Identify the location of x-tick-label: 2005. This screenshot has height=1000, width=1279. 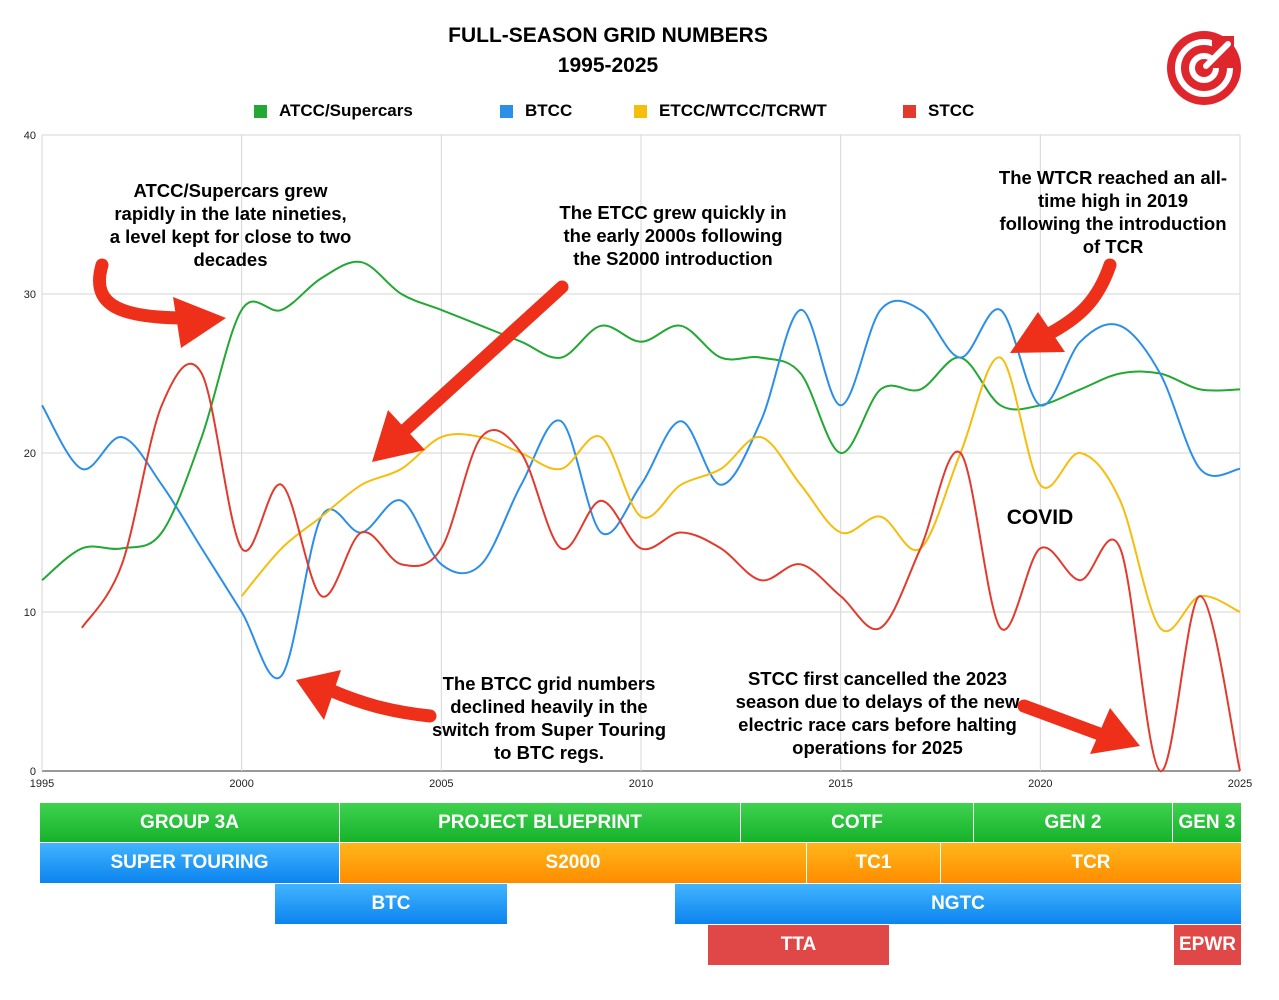
(441, 784).